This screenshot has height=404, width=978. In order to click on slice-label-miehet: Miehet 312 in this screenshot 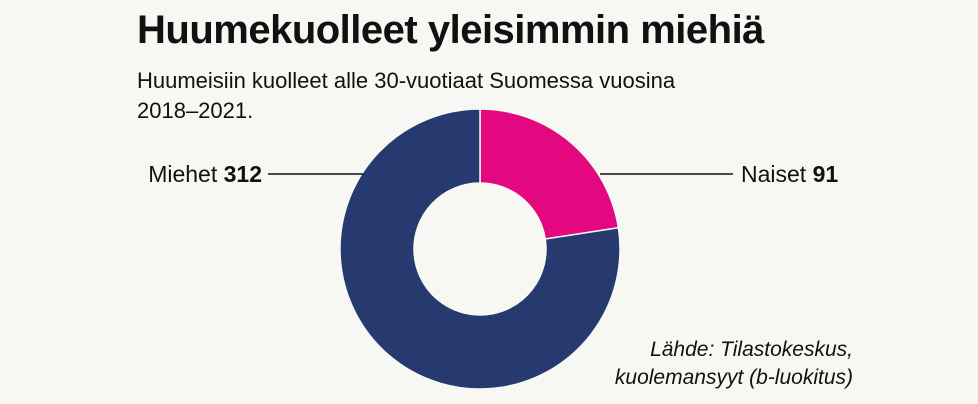, I will do `click(205, 174)`.